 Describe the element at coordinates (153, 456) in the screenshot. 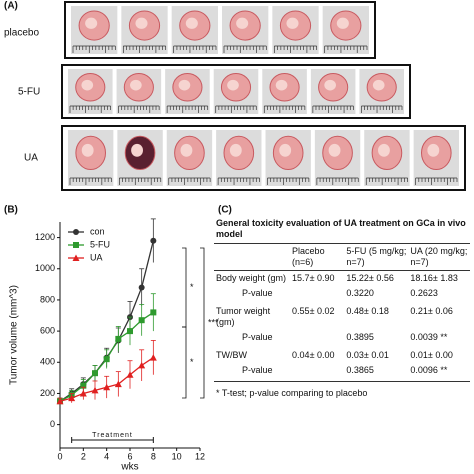

I see `x-tick-label: 8` at that location.